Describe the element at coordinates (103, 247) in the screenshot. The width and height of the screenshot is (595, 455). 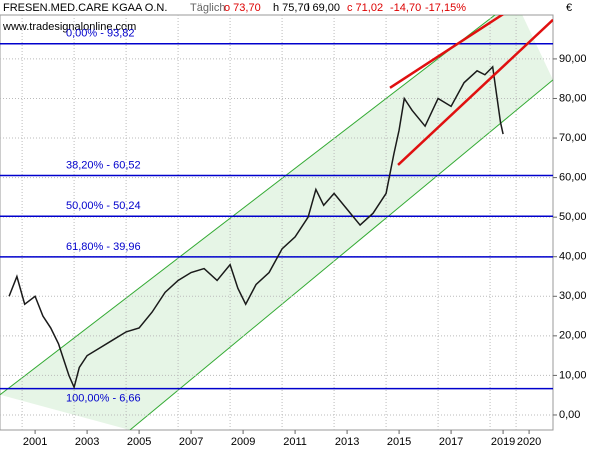
I see `fib-label: 61,80% - 39,96` at that location.